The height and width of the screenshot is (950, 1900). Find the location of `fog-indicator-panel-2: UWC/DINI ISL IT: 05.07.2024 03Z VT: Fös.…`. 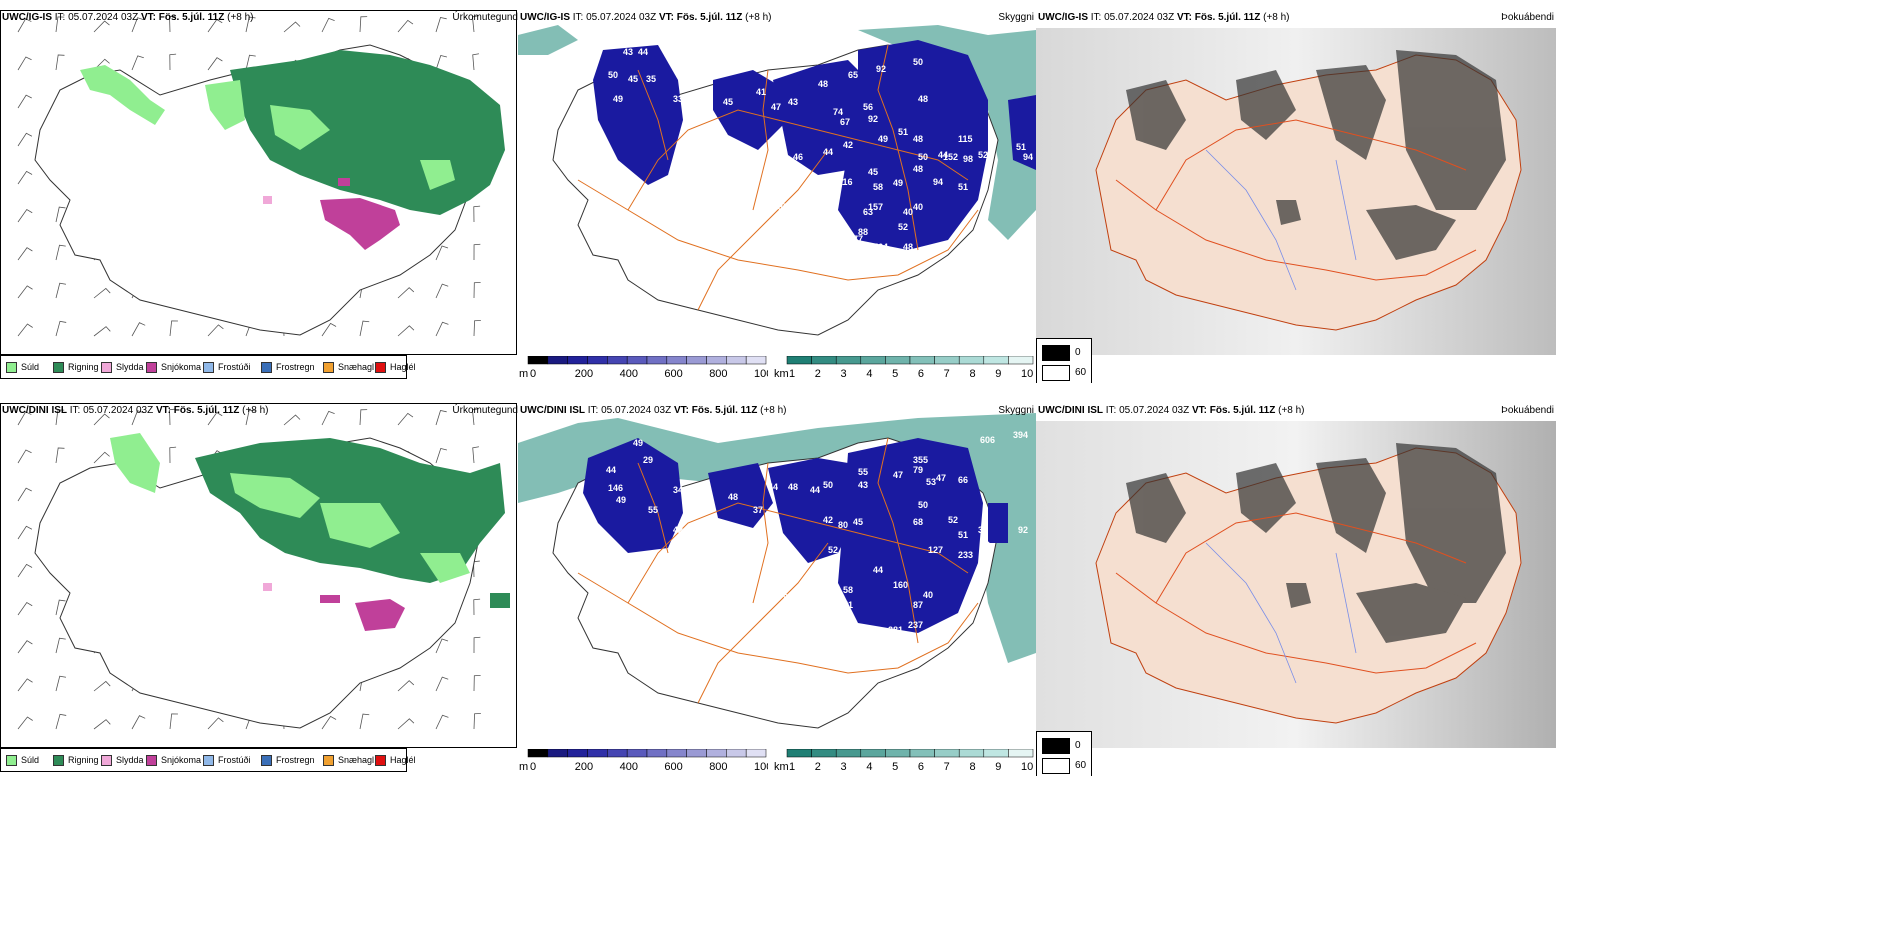

fog-indicator-panel-2: UWC/DINI ISL IT: 05.07.2024 03Z VT: Fös.… is located at coordinates (1296, 589).